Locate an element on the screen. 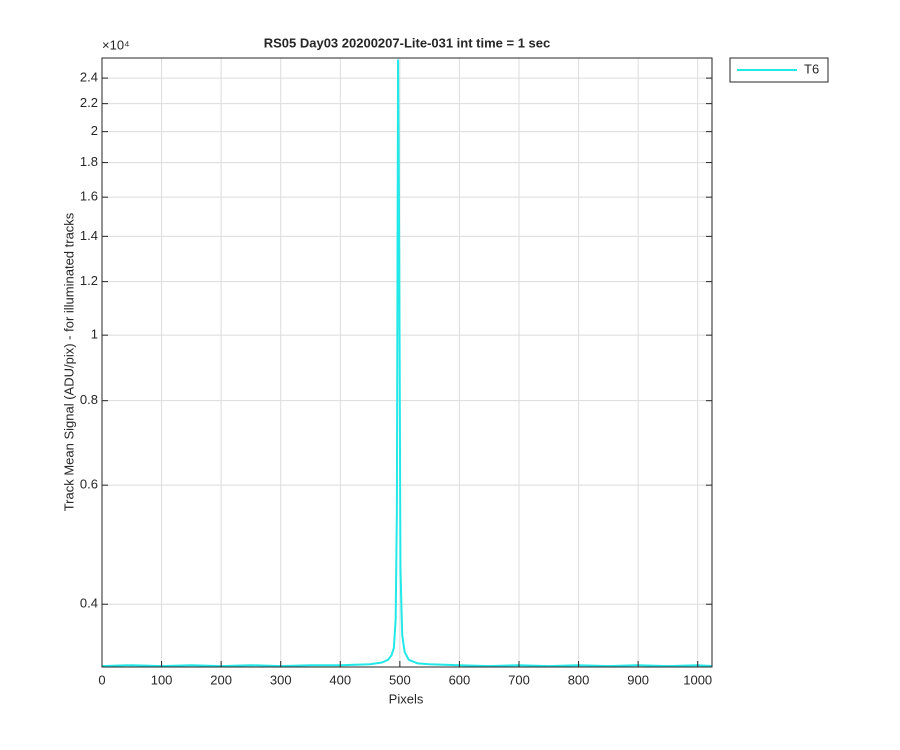  y-tick-label: 1 is located at coordinates (94, 334).